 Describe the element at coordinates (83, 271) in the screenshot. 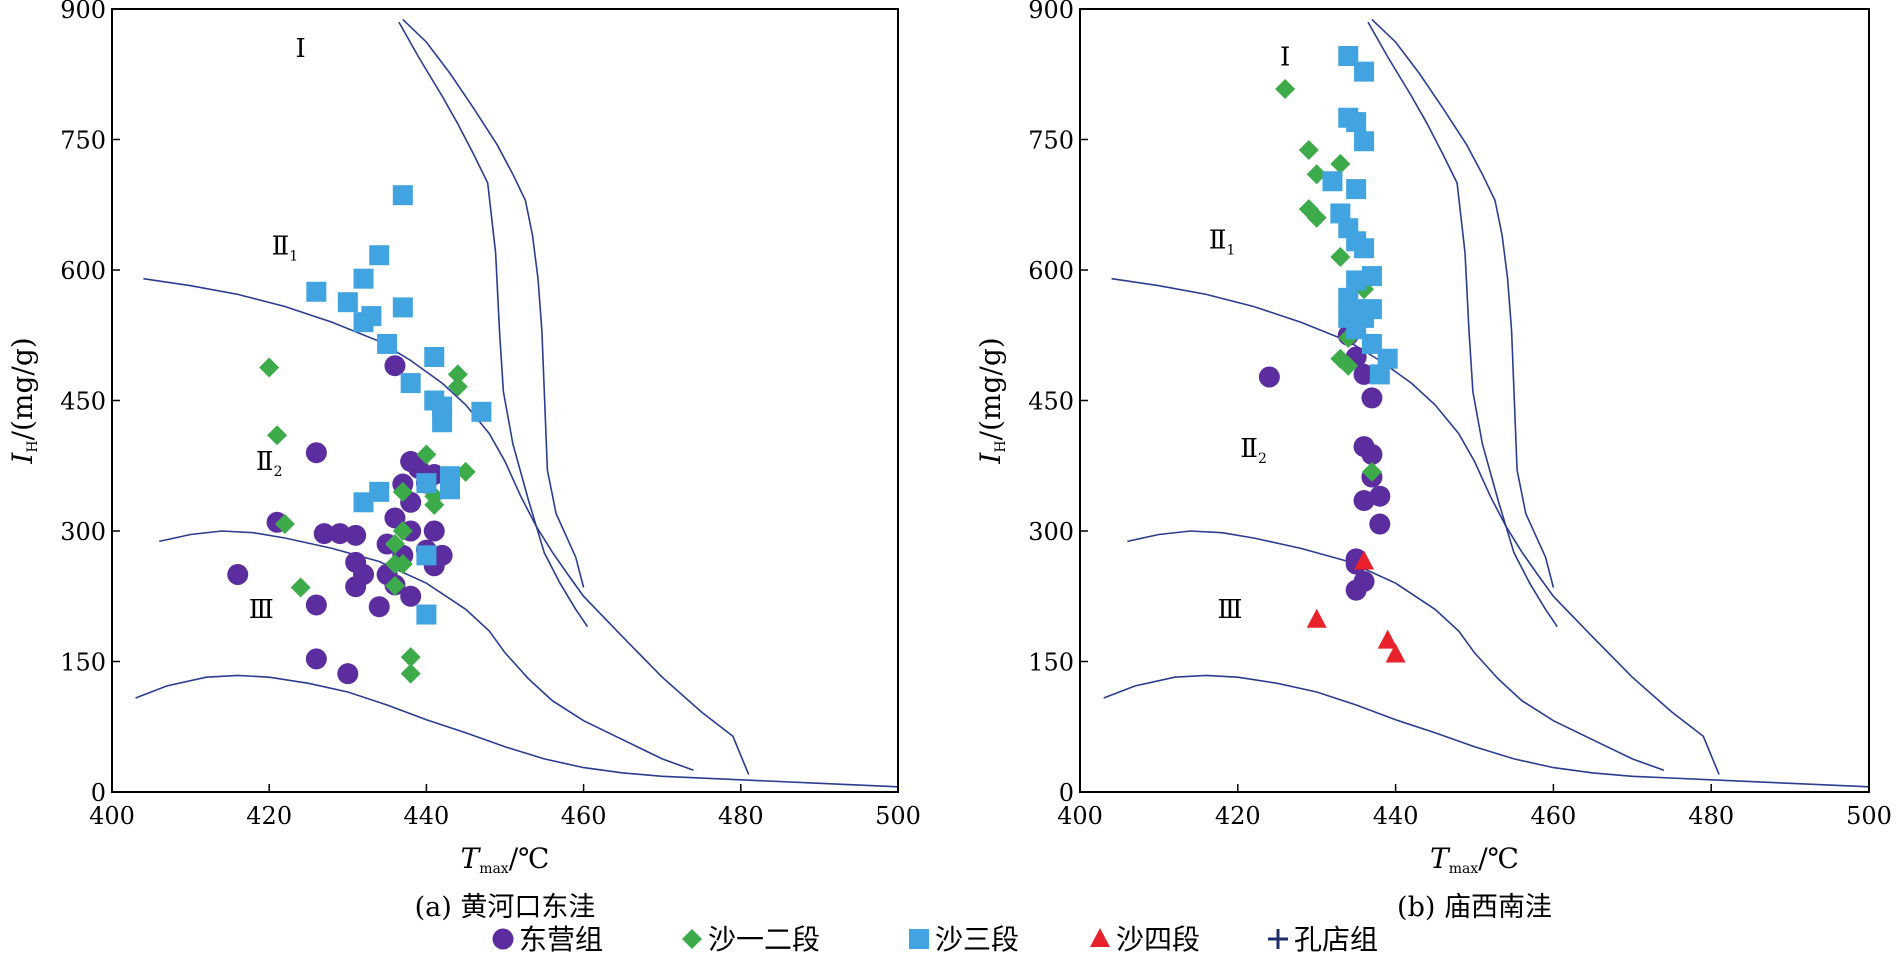

I see `y-tick-label: 600` at that location.